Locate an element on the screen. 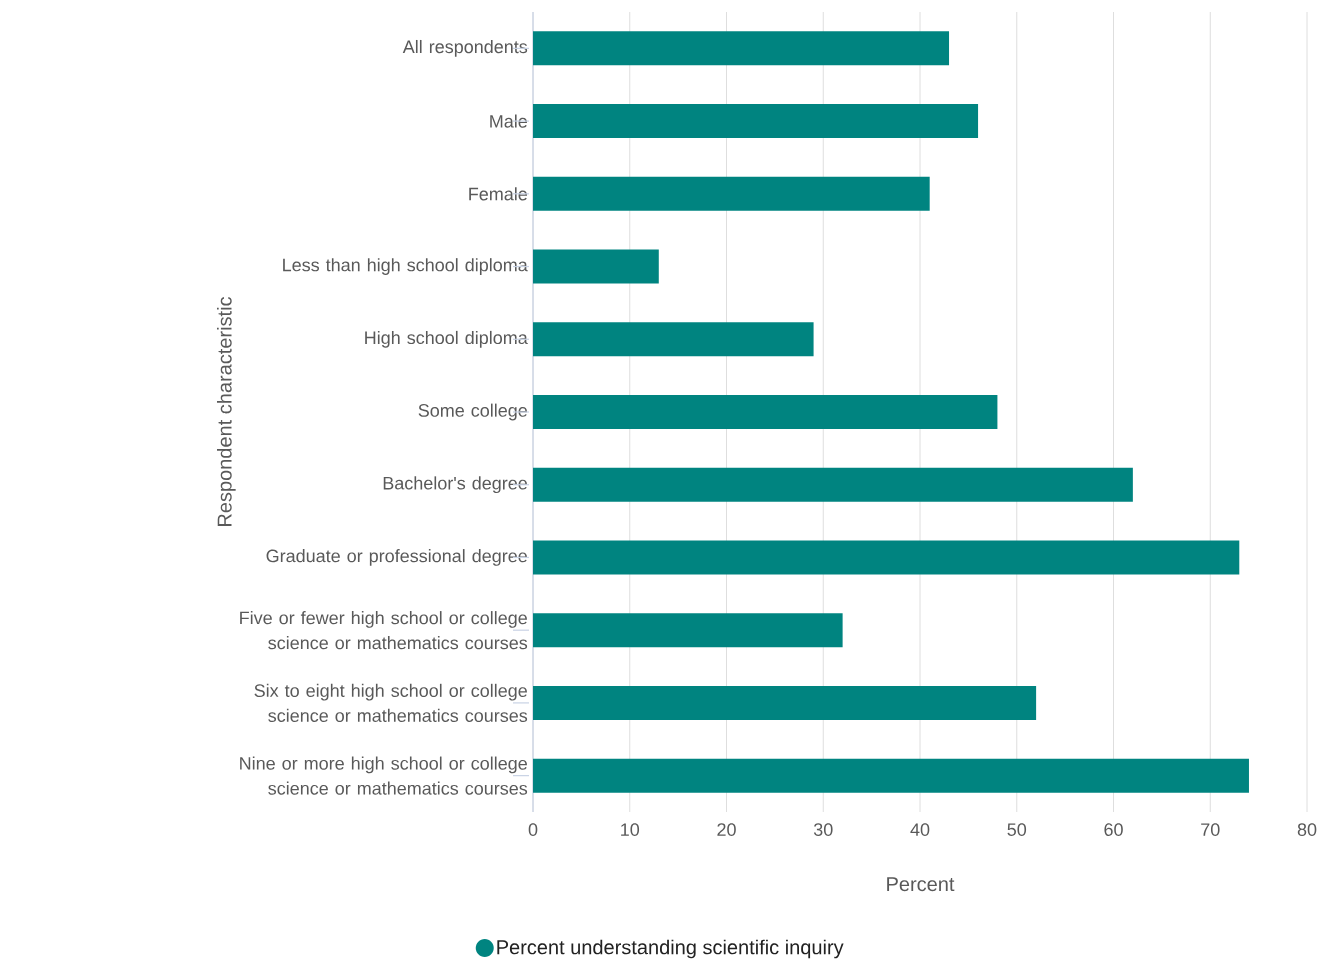 This screenshot has height=964, width=1333. y-tick-label: All respondents is located at coordinates (465, 48).